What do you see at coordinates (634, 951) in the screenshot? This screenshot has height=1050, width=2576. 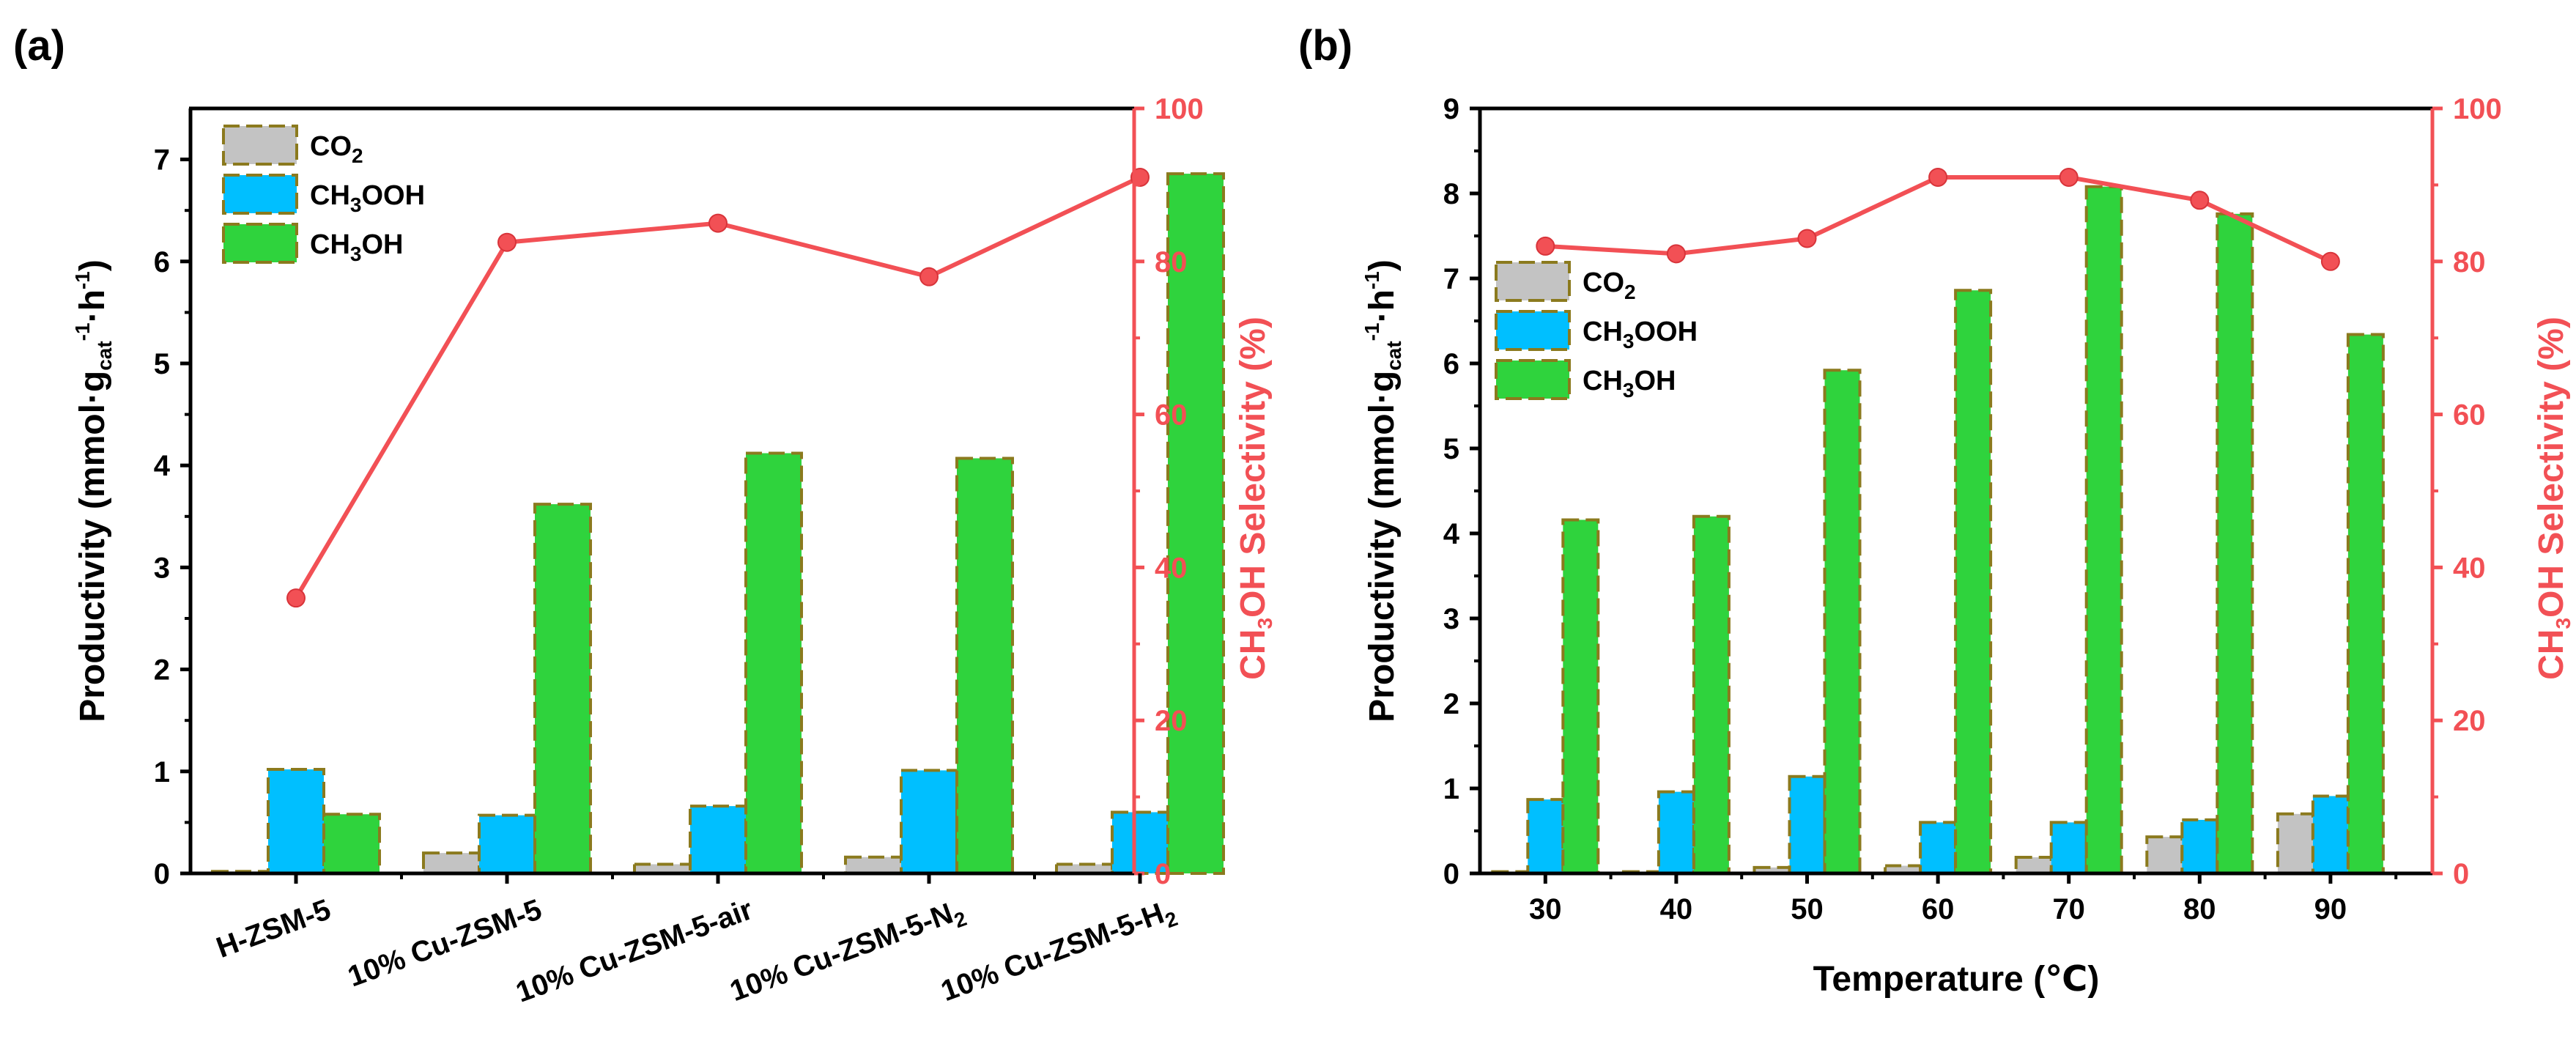 I see `x-category-label: 10% Cu-ZSM-5-air` at bounding box center [634, 951].